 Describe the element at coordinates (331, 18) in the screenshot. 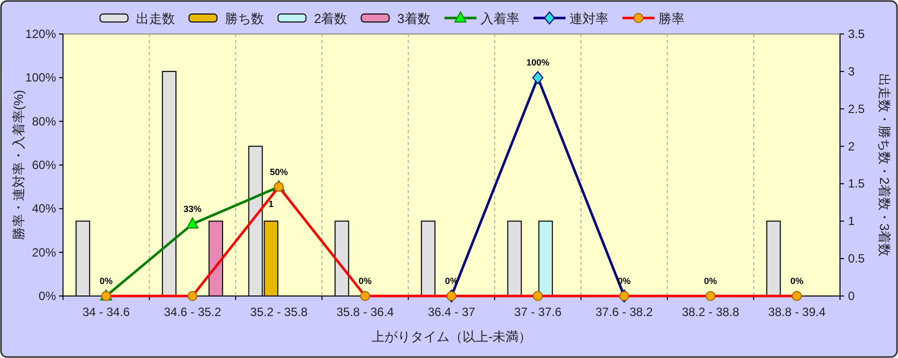

I see `legend-label: 2着数` at that location.